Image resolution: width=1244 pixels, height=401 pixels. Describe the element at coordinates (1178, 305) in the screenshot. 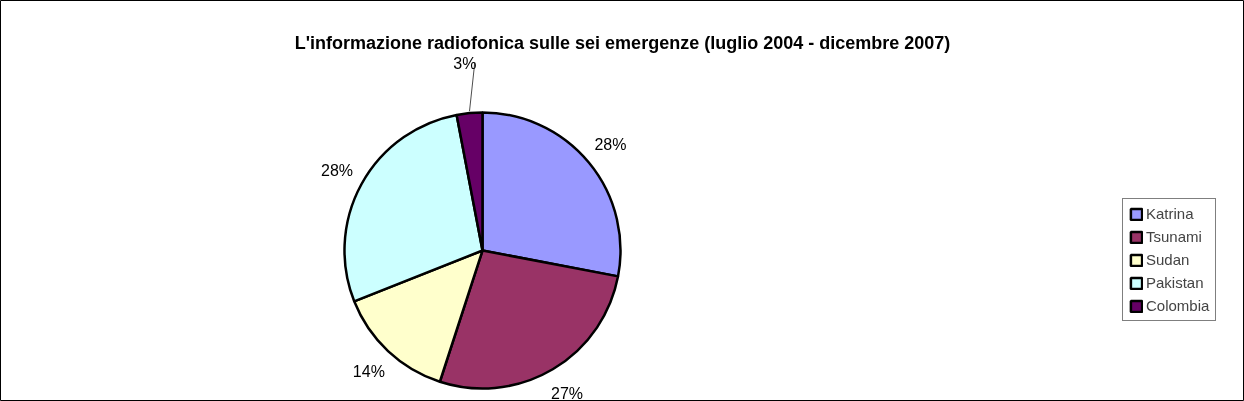

I see `legend-label: Colombia` at that location.